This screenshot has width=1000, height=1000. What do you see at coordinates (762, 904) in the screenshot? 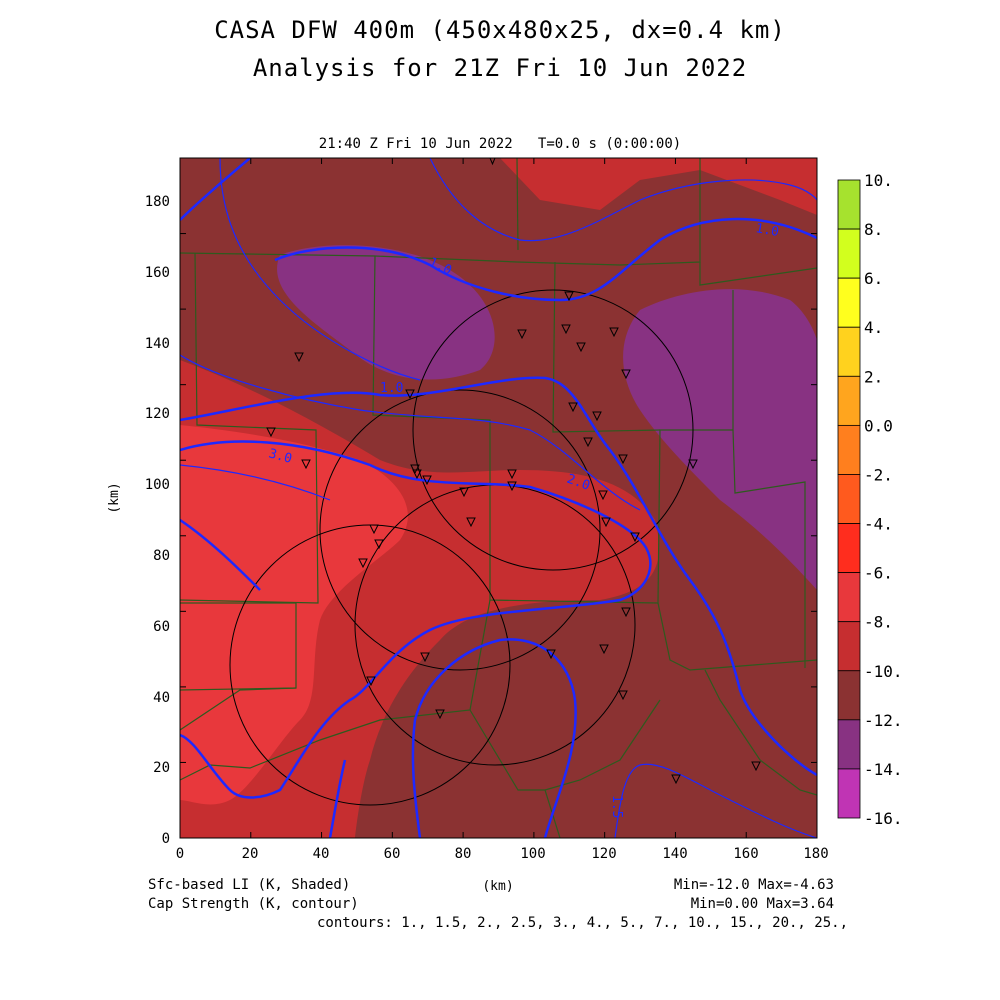
I see `contour-minmax: Min=0.00 Max=3.64` at bounding box center [762, 904].